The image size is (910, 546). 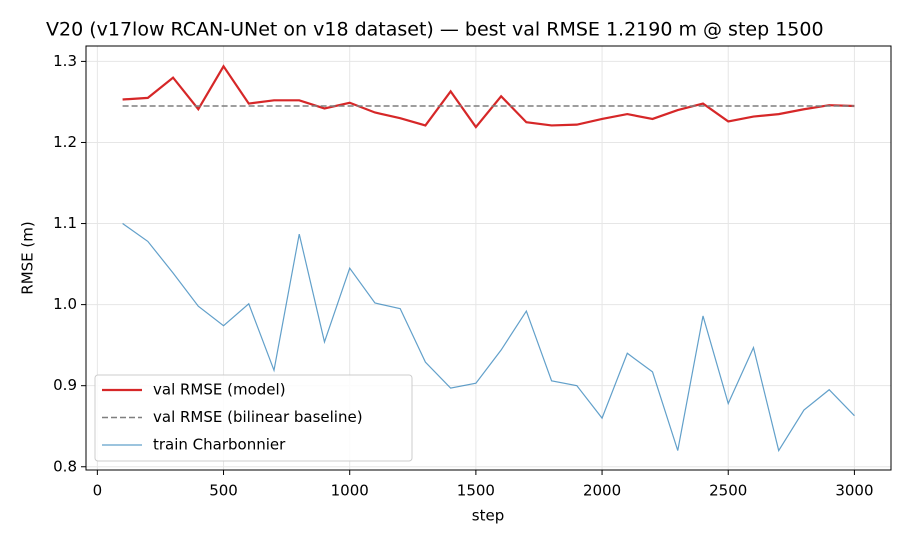 I want to click on x-tick-label: 3000, so click(x=854, y=491).